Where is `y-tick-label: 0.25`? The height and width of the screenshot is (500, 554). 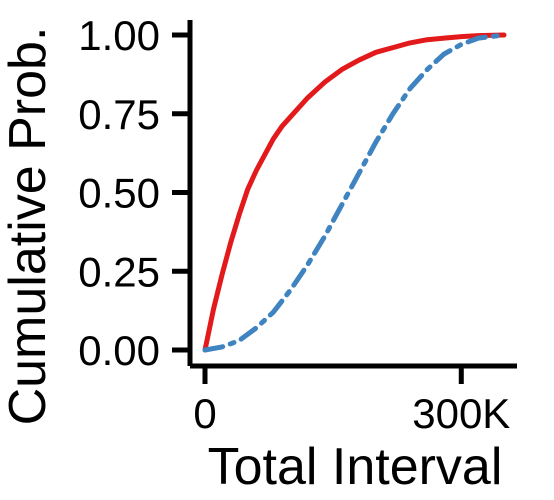 y-tick-label: 0.25 is located at coordinates (119, 271).